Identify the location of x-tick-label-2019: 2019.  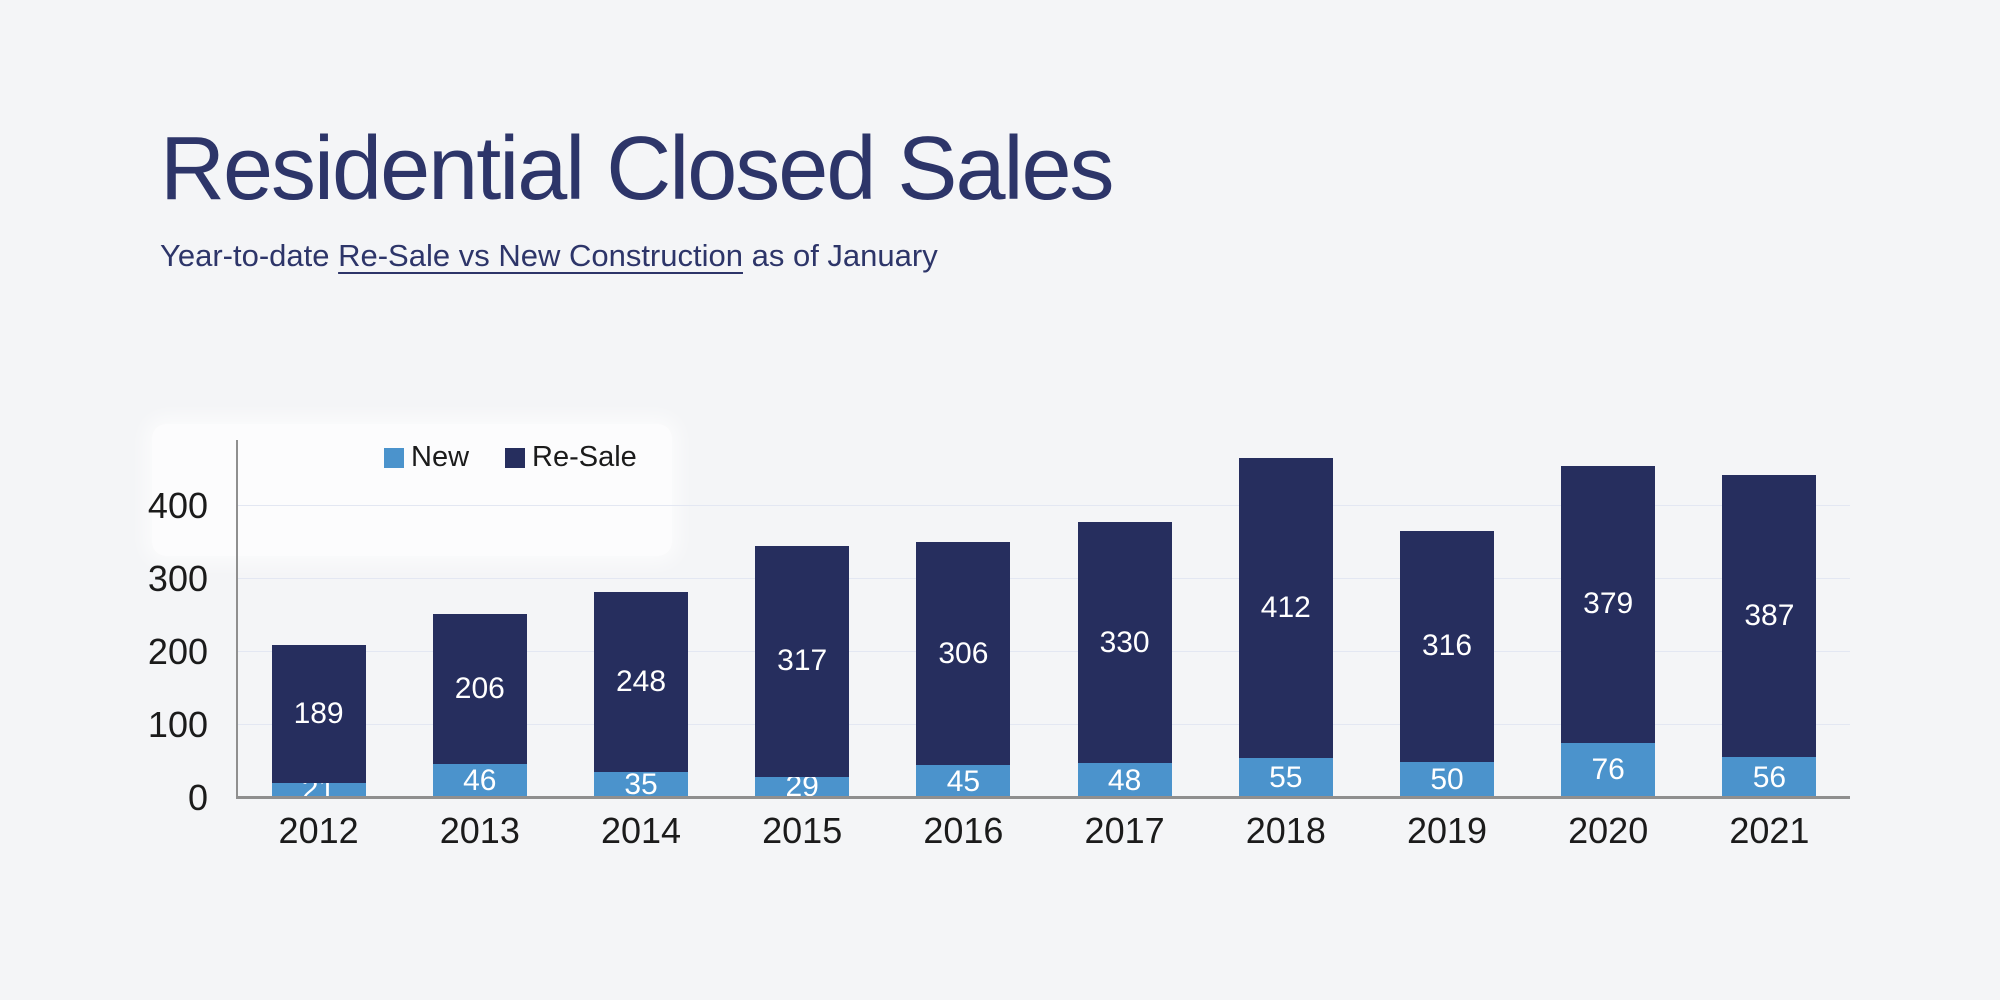
(1447, 830).